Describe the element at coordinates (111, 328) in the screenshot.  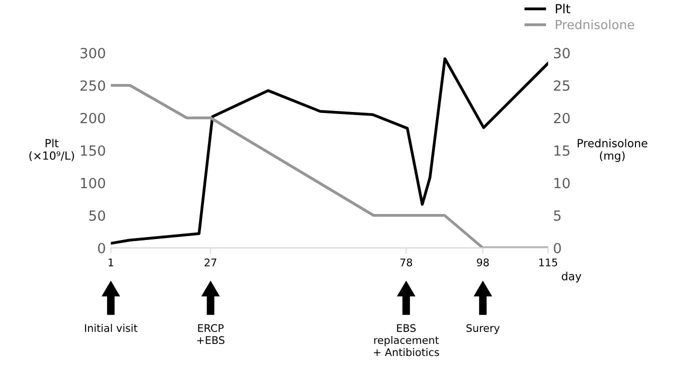
I see `text: Initial visit` at that location.